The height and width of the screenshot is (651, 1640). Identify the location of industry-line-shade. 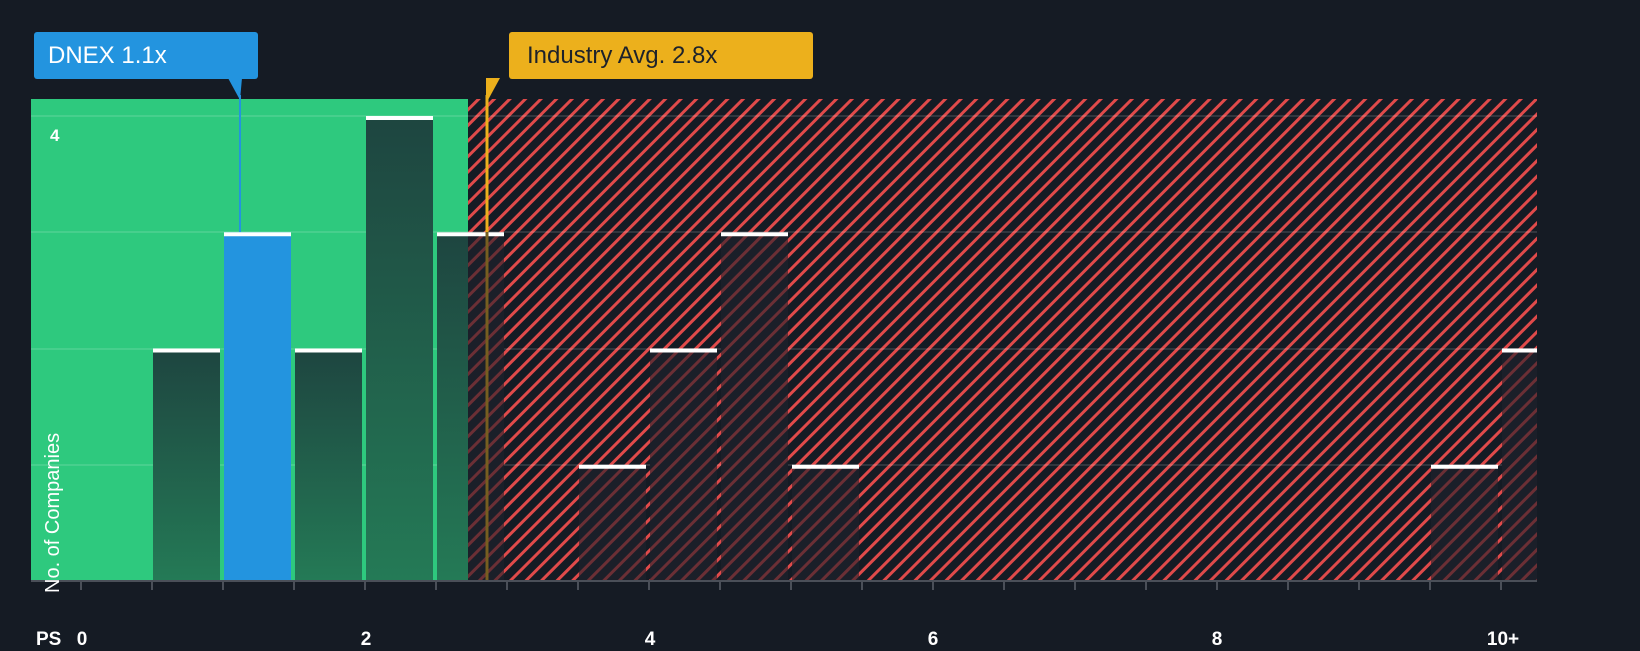
(487, 406).